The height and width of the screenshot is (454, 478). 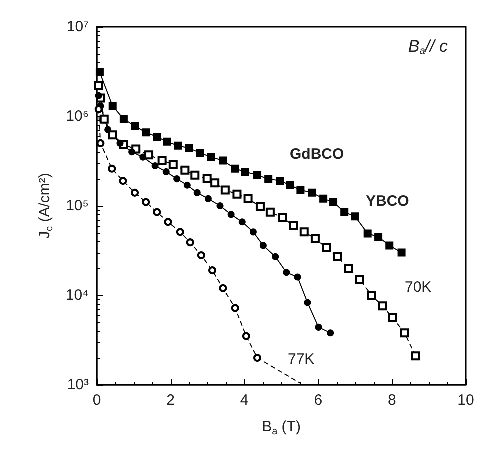 I want to click on x-tick-label: 0, so click(x=97, y=400).